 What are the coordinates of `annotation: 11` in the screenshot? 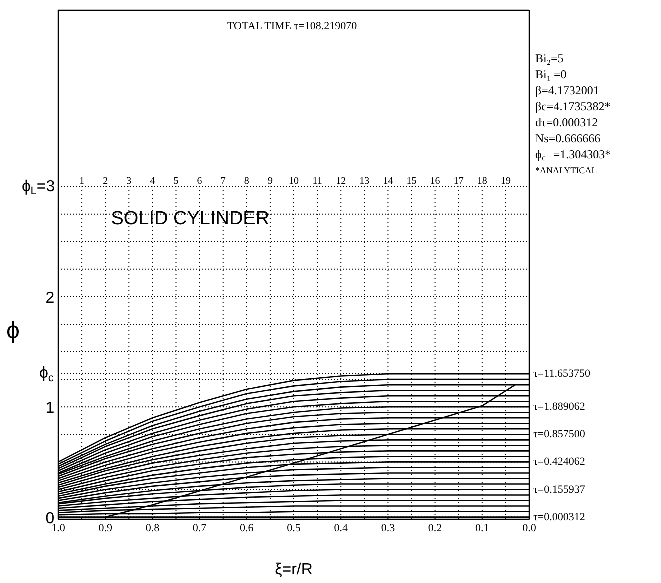 It's located at (317, 181).